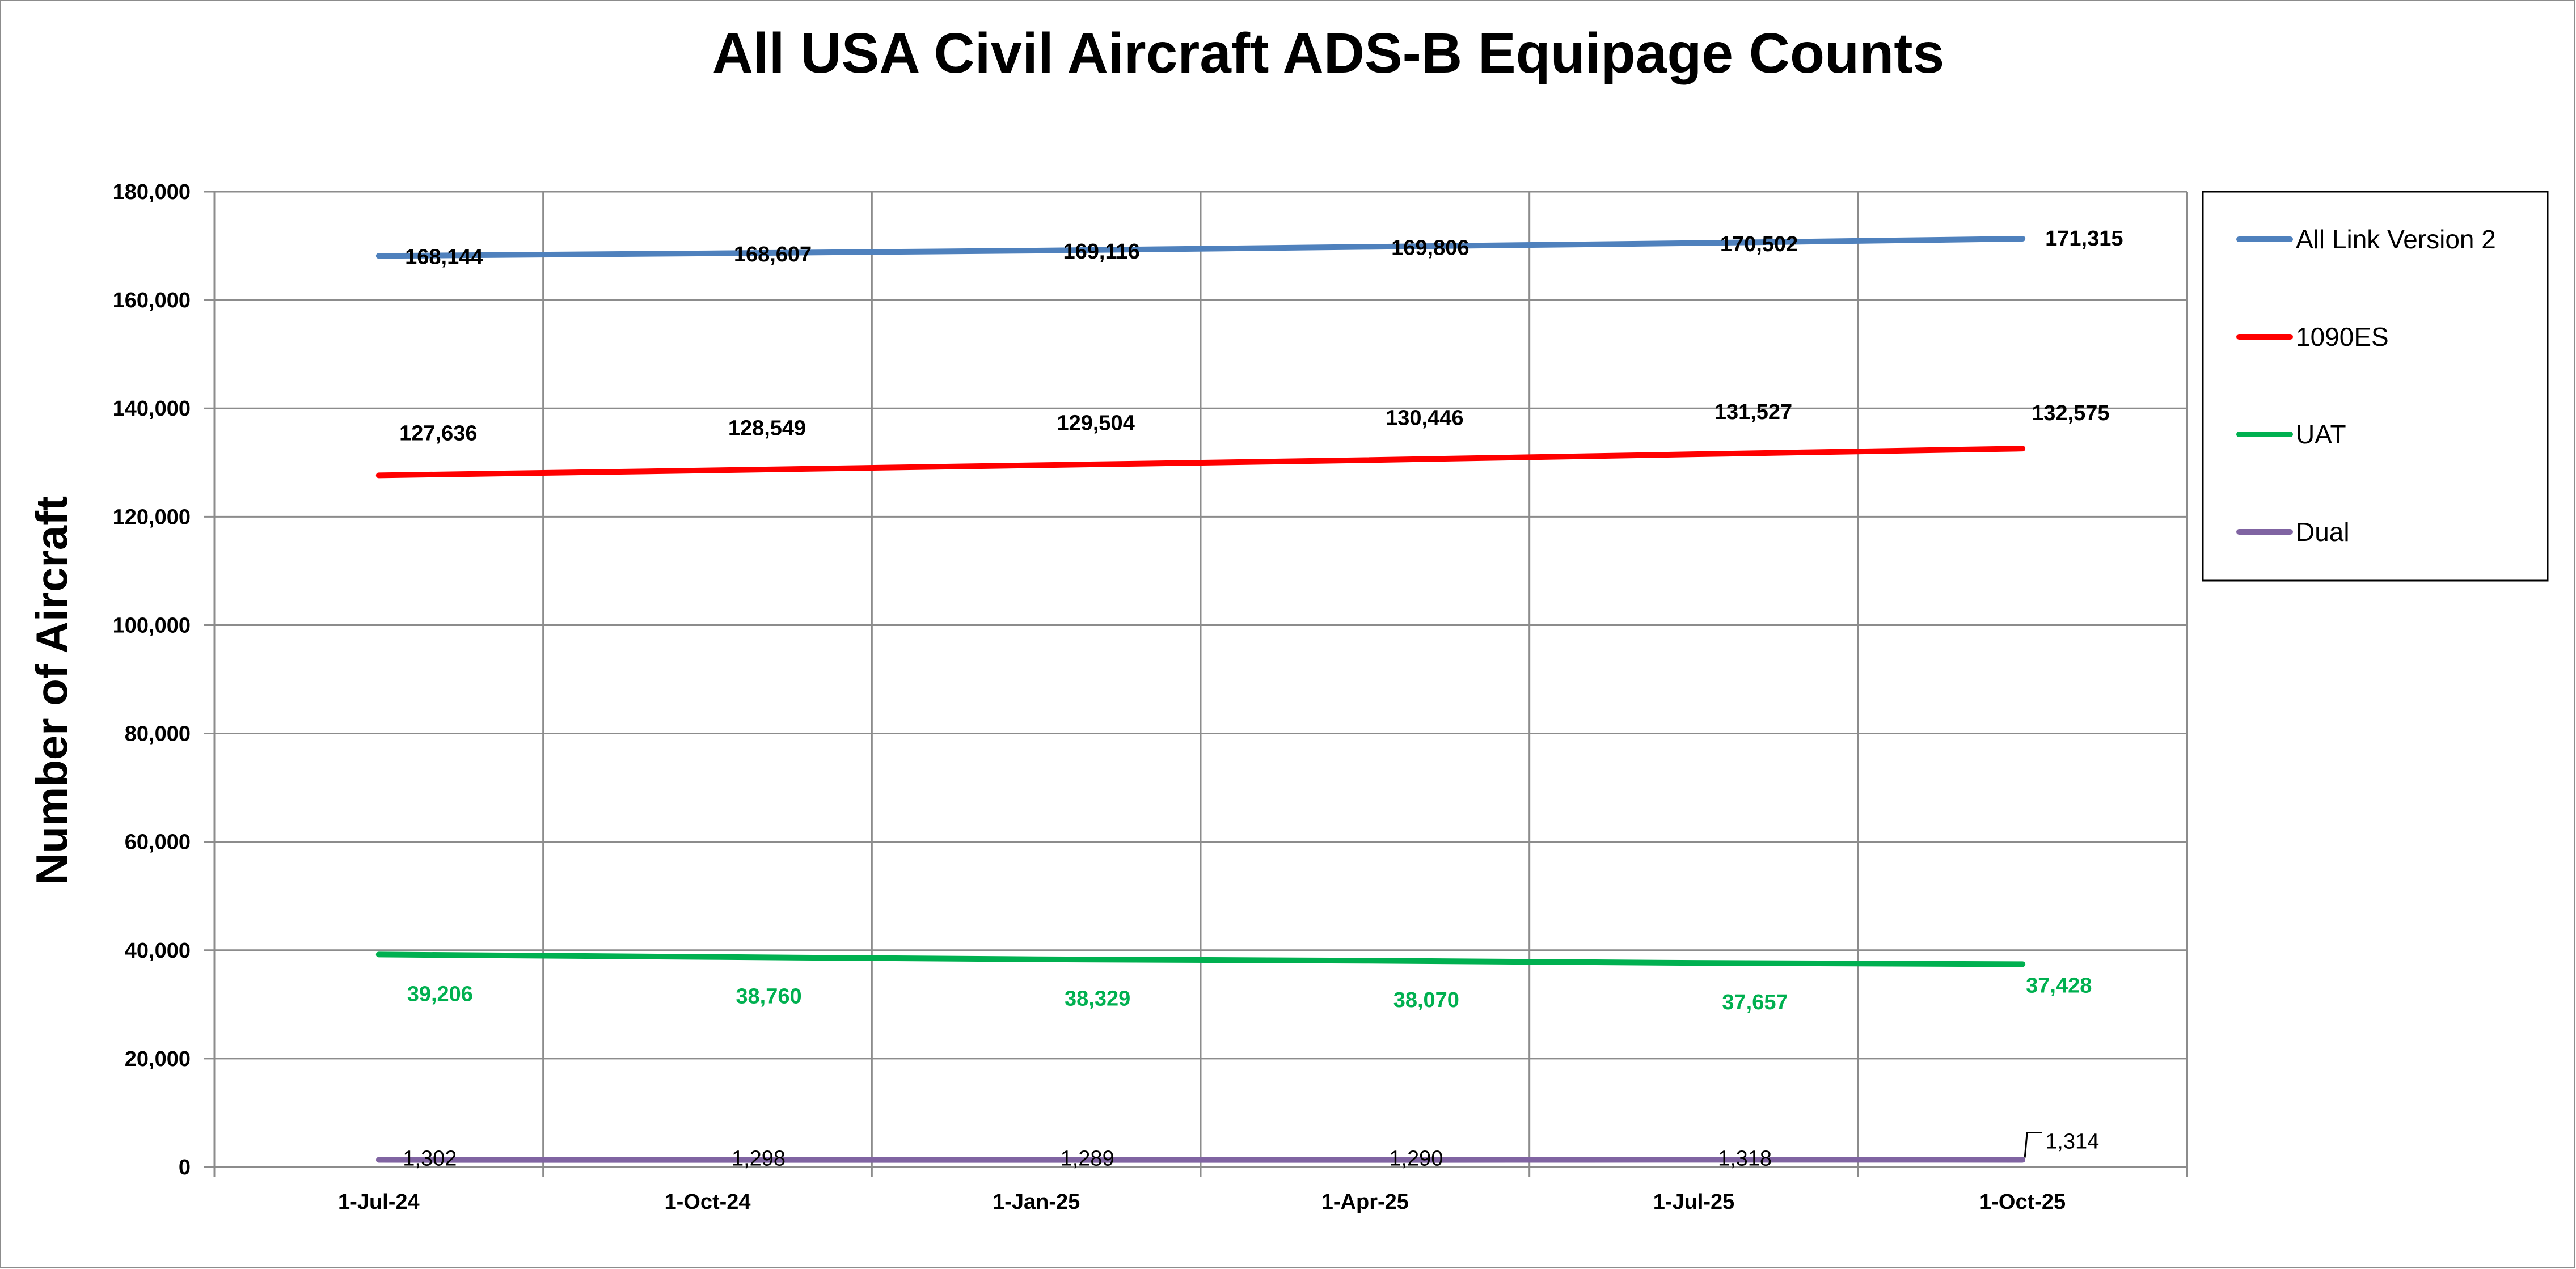 Image resolution: width=2576 pixels, height=1269 pixels. I want to click on y-axis-label: Number of Aircraft, so click(52, 691).